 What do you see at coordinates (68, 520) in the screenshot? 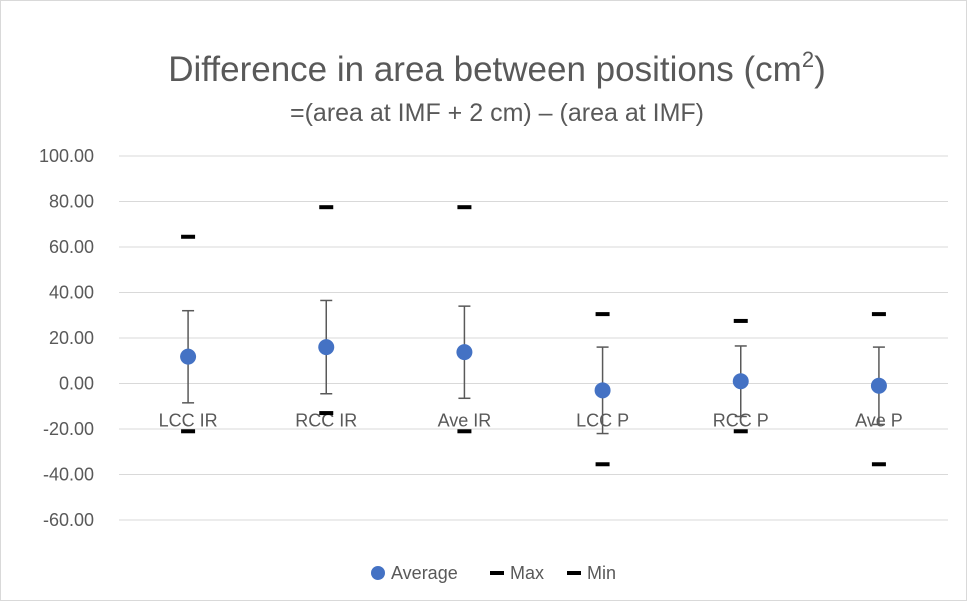
I see `y-tick-label: -60.00` at bounding box center [68, 520].